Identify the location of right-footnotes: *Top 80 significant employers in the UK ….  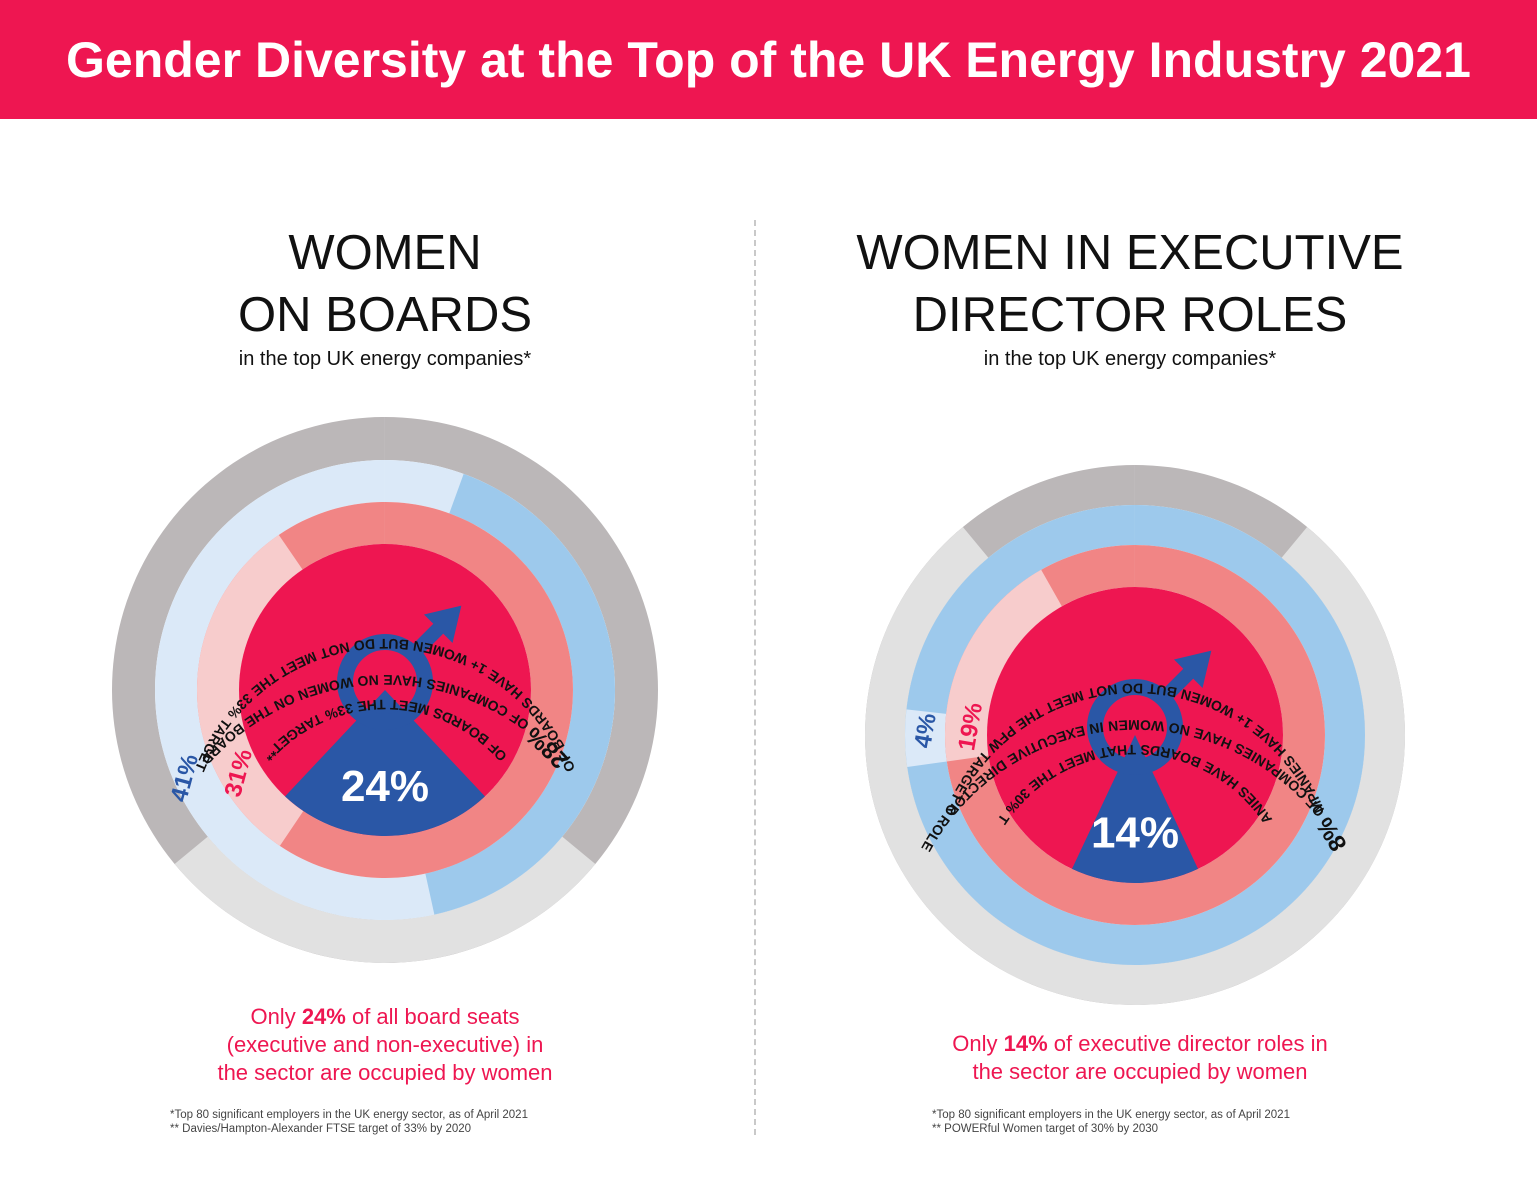
(1172, 1122).